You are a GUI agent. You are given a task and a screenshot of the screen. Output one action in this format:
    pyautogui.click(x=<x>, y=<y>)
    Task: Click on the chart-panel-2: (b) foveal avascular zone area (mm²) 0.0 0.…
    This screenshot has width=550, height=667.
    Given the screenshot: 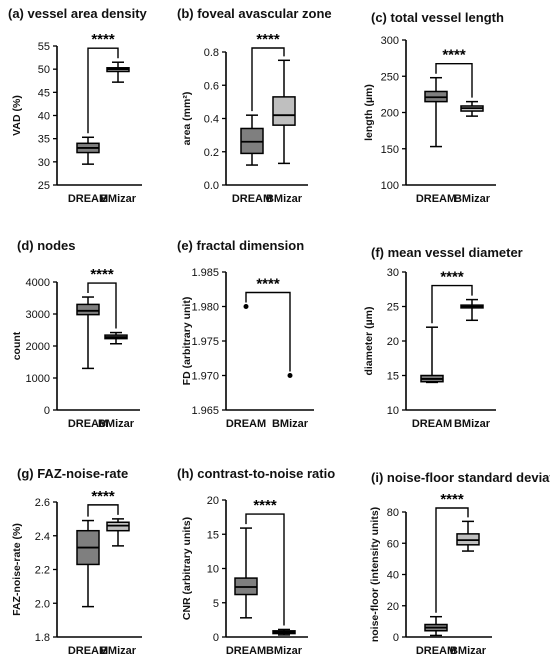 What is the action you would take?
    pyautogui.click(x=254, y=105)
    